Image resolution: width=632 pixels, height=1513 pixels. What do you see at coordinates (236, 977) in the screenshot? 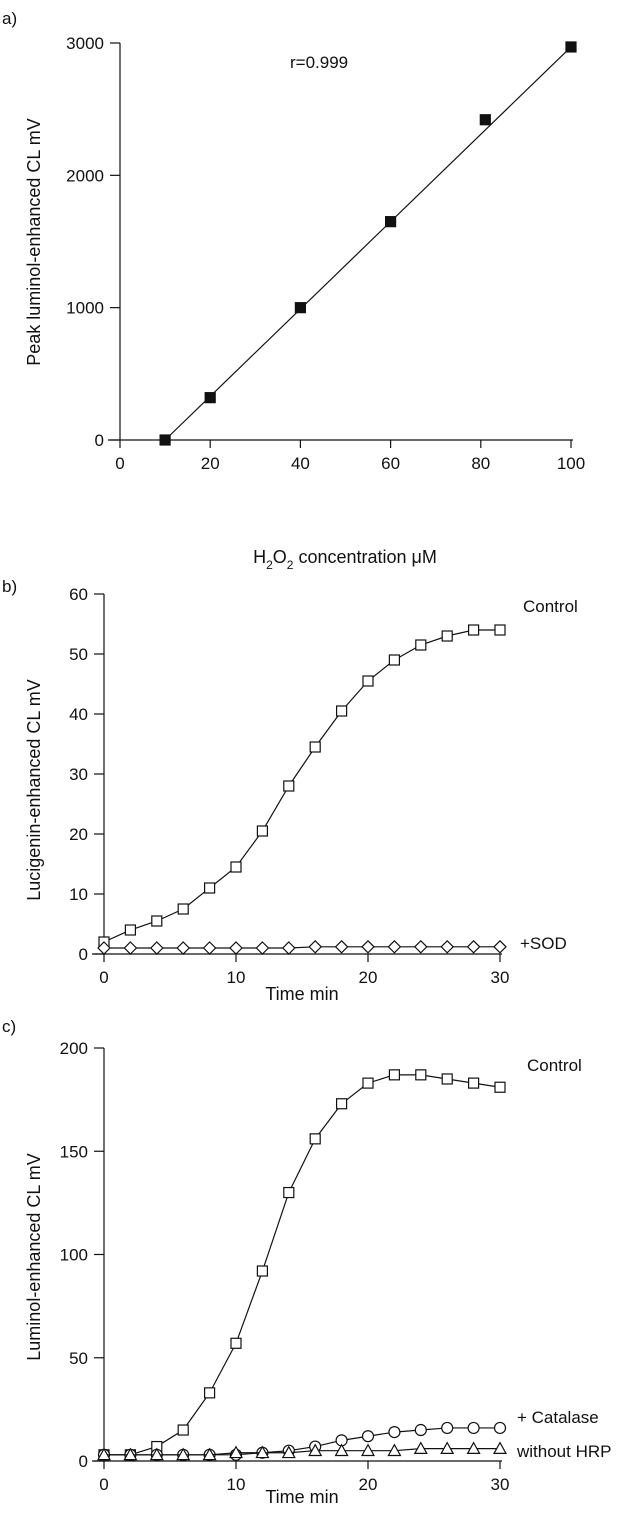
I see `panel-b-x-tick-label: 10` at bounding box center [236, 977].